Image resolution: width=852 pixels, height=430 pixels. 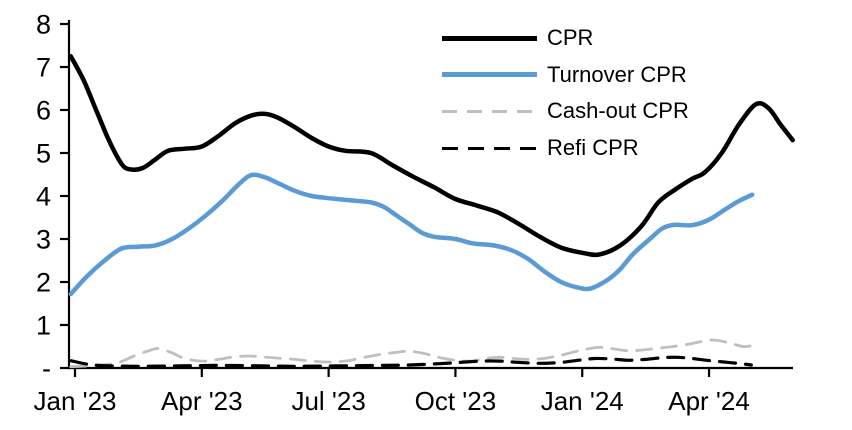 I want to click on legend-item-turnover-cpr: Turnover CPR, so click(x=565, y=75).